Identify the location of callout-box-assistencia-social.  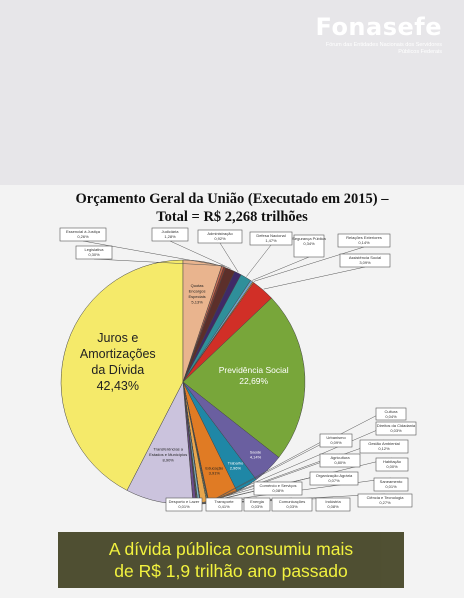
(365, 260).